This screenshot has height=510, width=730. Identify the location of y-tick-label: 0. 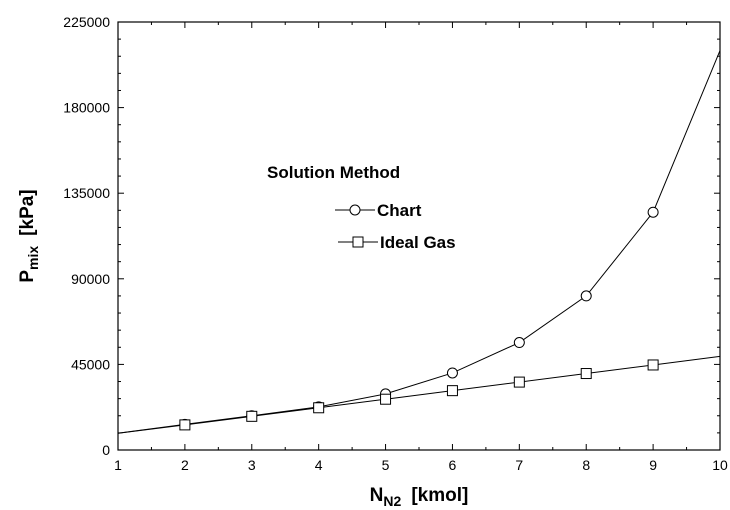
(106, 450).